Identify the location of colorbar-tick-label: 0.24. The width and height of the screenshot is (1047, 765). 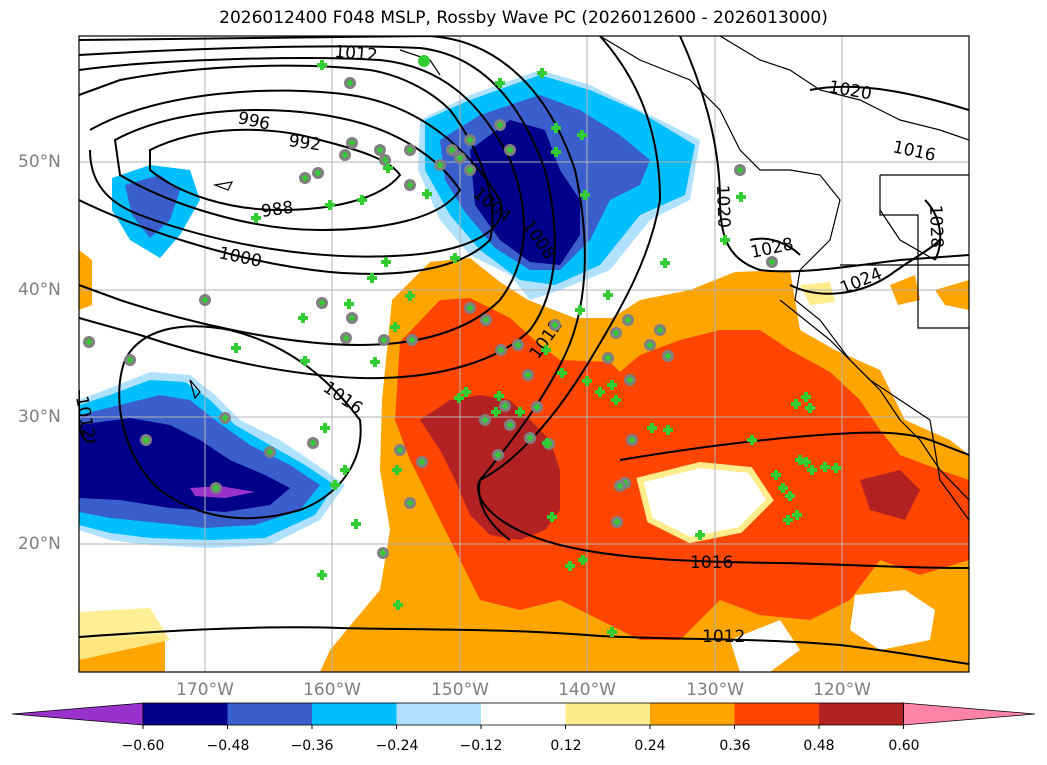
(650, 746).